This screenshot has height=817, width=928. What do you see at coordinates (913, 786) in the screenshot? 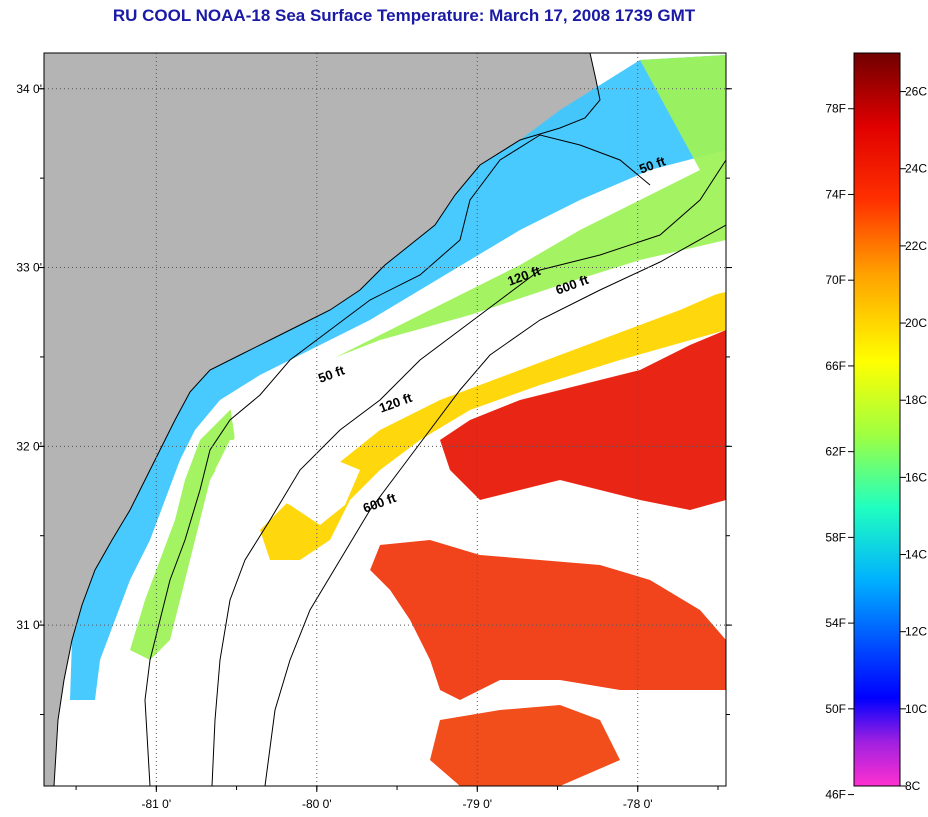
I see `colorbar-c-label: 8C` at bounding box center [913, 786].